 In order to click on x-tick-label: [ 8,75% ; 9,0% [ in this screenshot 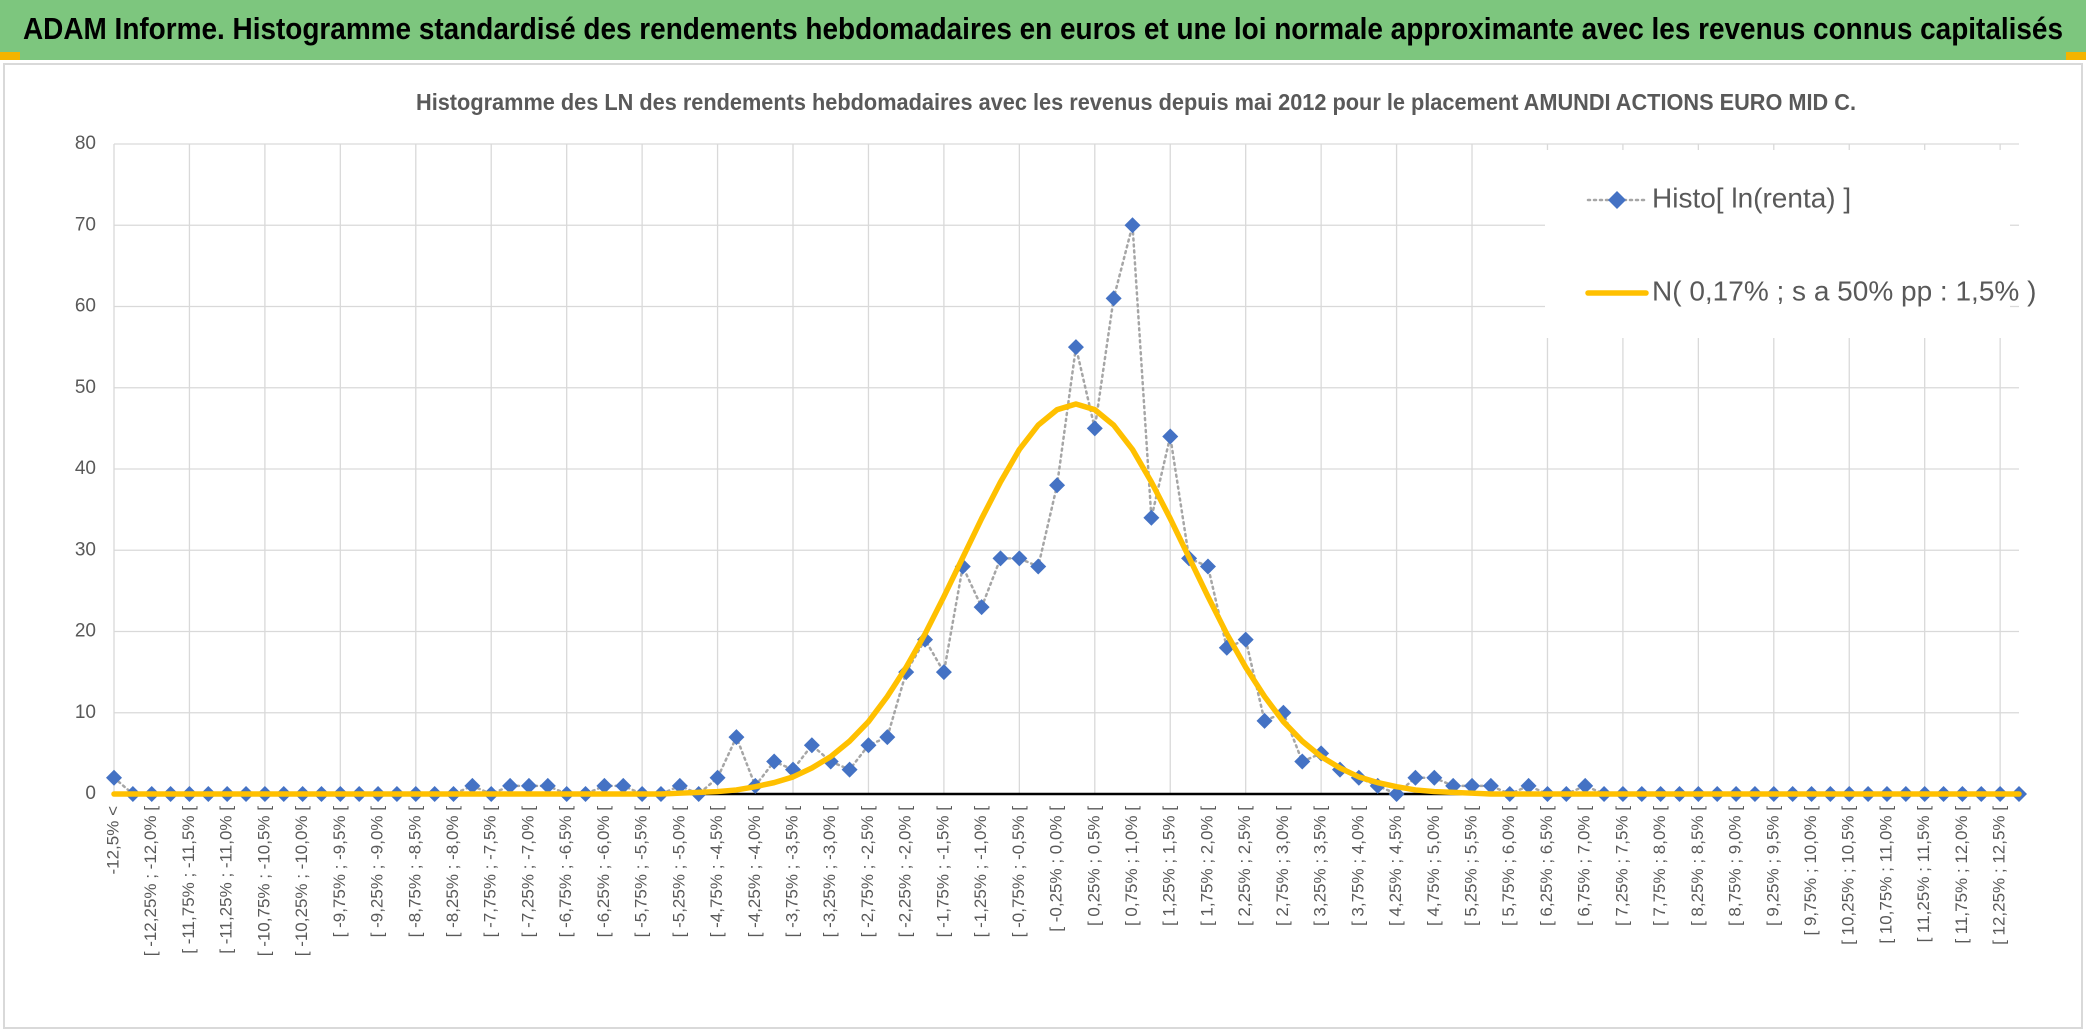, I will do `click(1735, 866)`.